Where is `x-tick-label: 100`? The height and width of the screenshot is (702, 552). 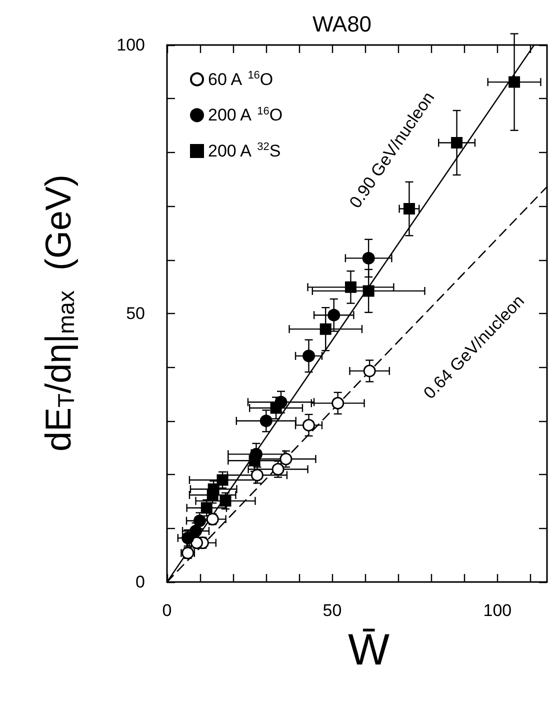 x-tick-label: 100 is located at coordinates (497, 610).